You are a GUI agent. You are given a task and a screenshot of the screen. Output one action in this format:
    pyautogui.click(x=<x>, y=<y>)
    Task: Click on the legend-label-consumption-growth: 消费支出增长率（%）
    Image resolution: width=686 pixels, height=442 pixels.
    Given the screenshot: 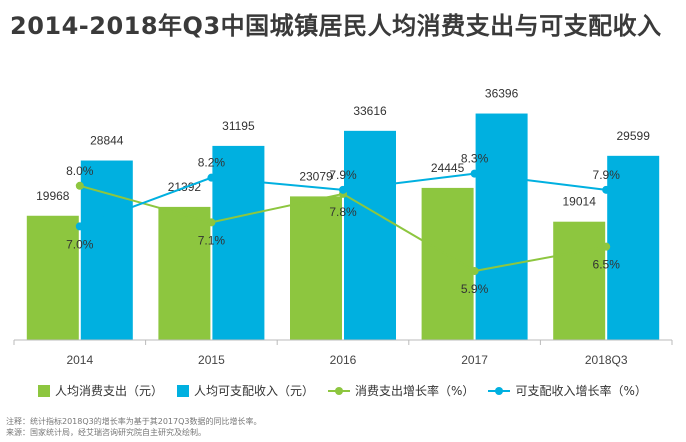 What is the action you would take?
    pyautogui.click(x=415, y=391)
    